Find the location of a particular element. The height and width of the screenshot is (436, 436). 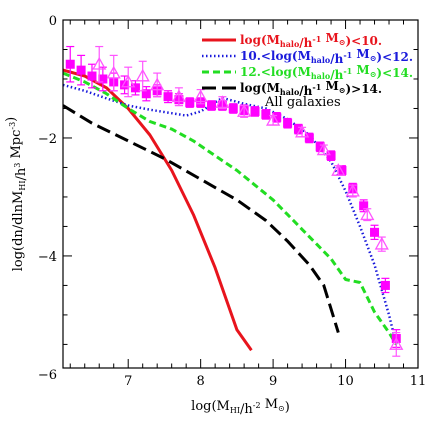

all-galaxies-label: All galaxies is located at coordinates (302, 102).